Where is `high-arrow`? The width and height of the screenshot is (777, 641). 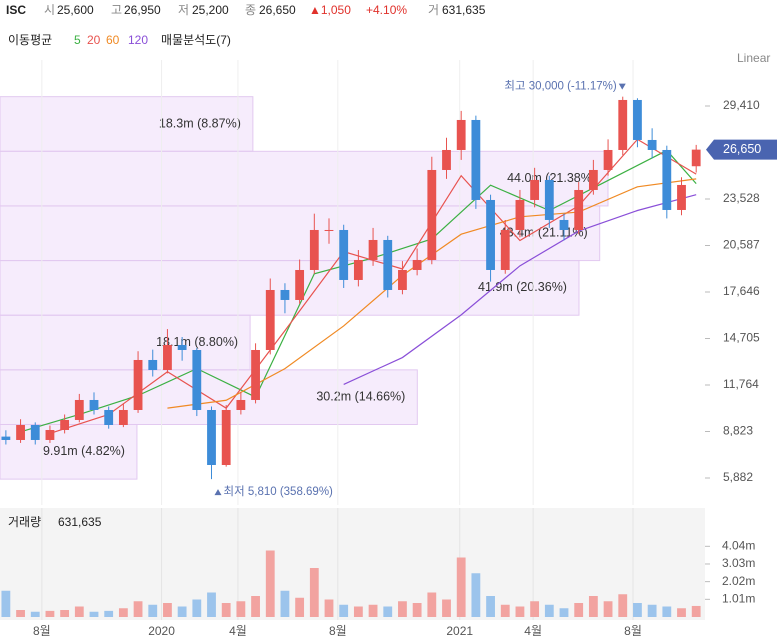 high-arrow is located at coordinates (622, 86).